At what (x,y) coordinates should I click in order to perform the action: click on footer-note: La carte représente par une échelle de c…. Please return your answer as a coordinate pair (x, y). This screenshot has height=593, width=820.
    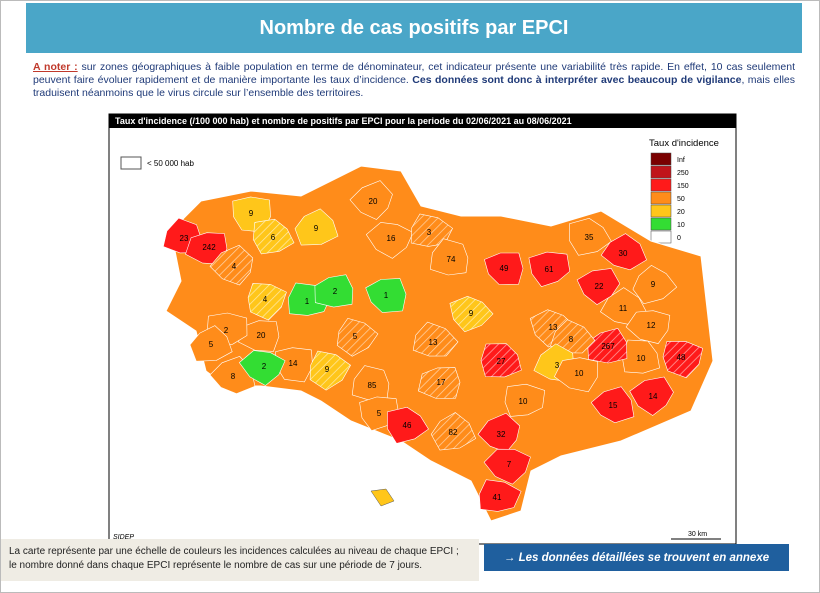
    Looking at the image, I should click on (240, 560).